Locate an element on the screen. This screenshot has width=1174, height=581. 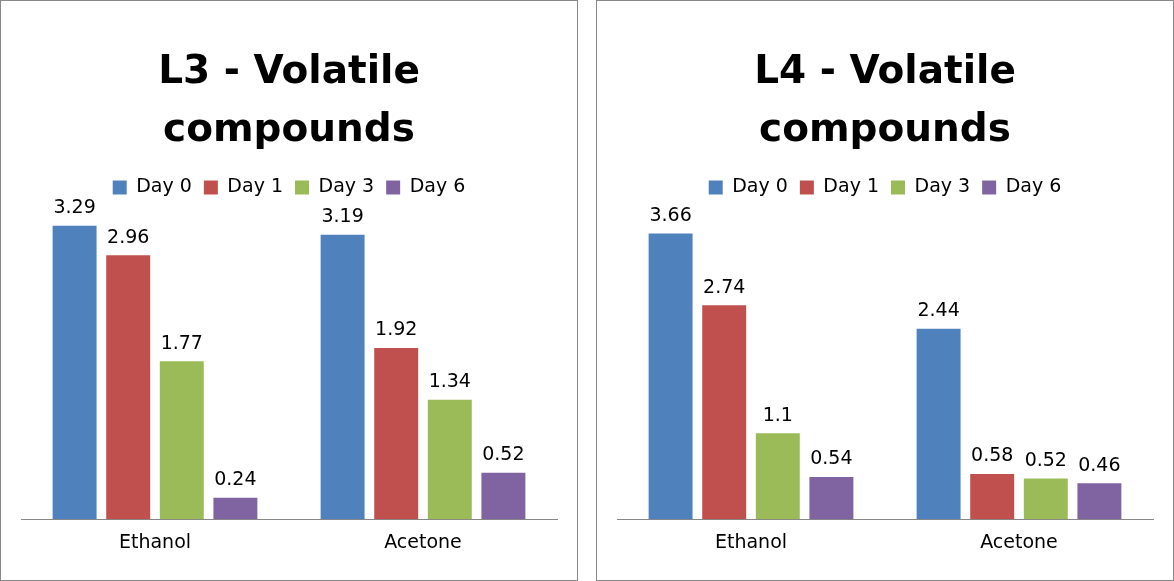
data-label: 0.24 is located at coordinates (235, 478).